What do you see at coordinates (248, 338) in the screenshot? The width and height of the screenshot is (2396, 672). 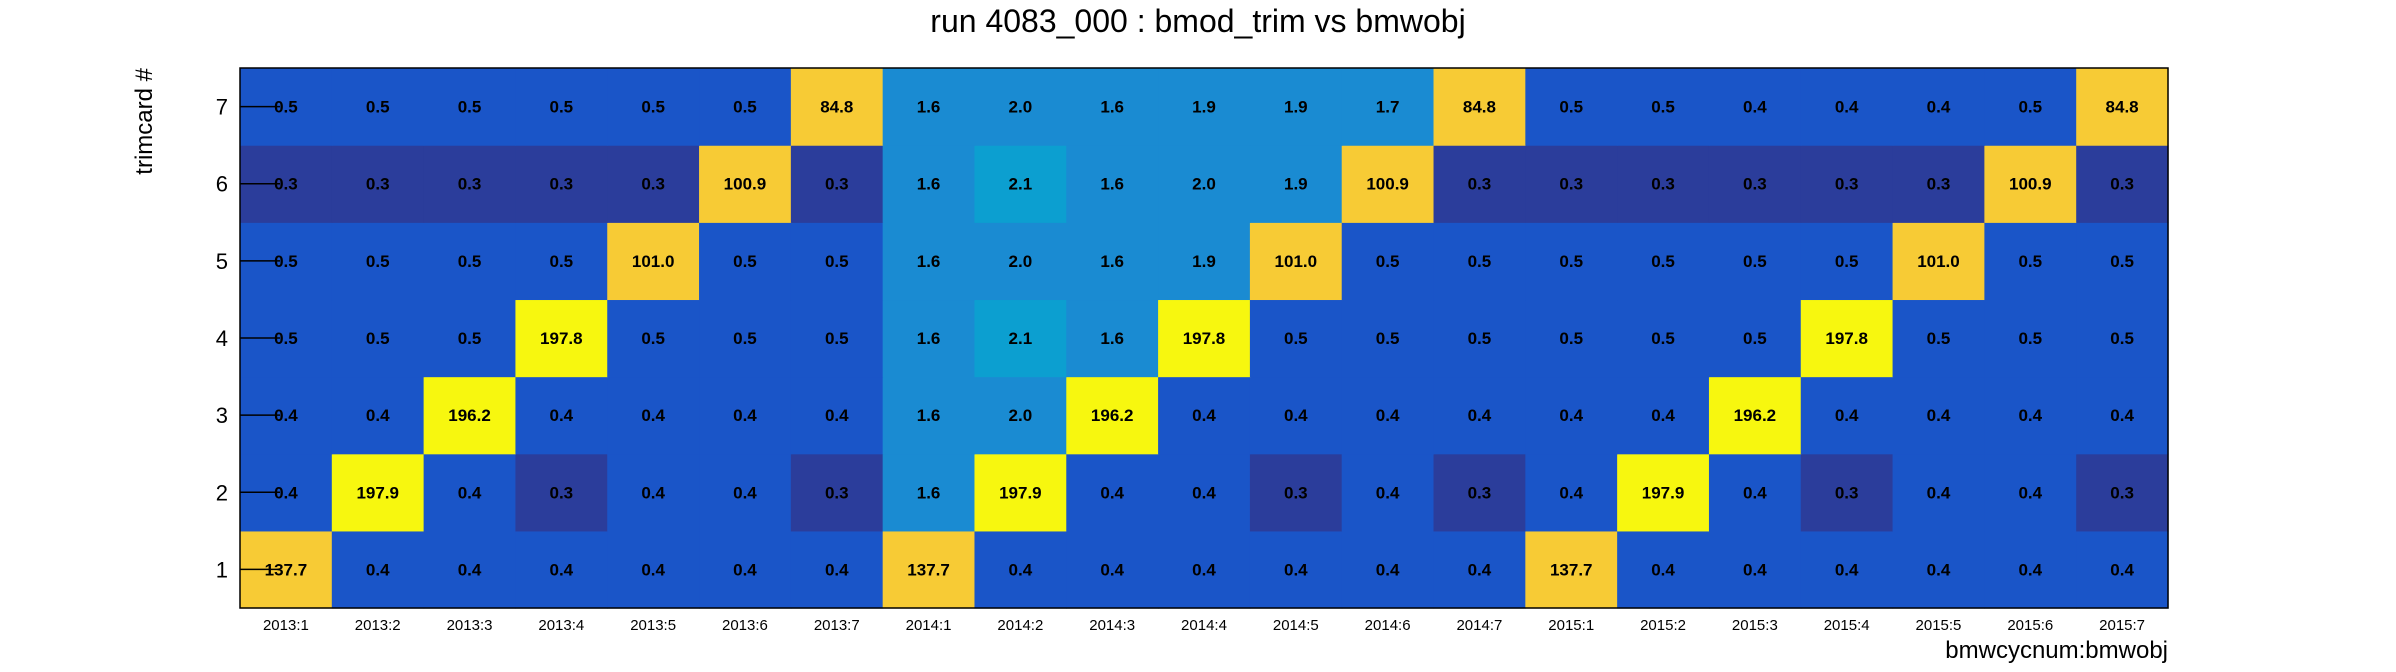 I see `y-axis: 1 2 3 4 5 6 7` at bounding box center [248, 338].